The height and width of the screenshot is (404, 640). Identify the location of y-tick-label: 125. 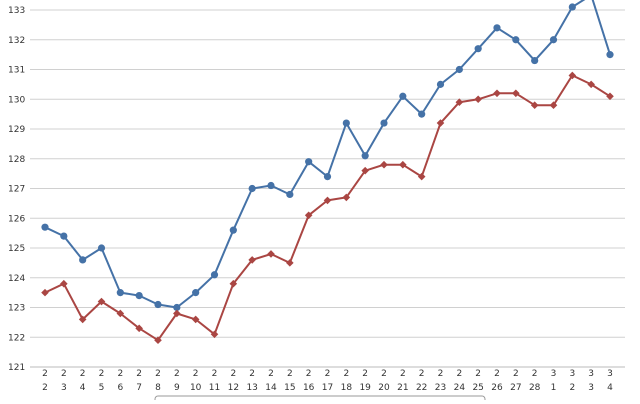
(16, 249).